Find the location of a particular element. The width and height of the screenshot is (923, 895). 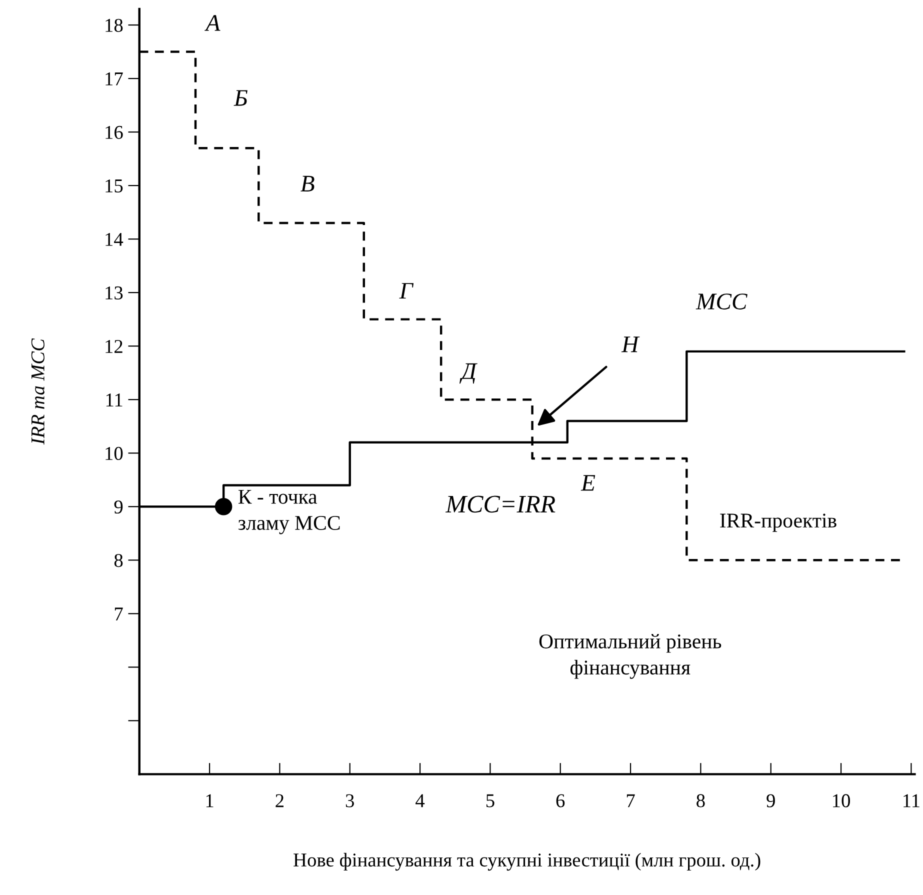

y-tick-label: 18 is located at coordinates (114, 25).